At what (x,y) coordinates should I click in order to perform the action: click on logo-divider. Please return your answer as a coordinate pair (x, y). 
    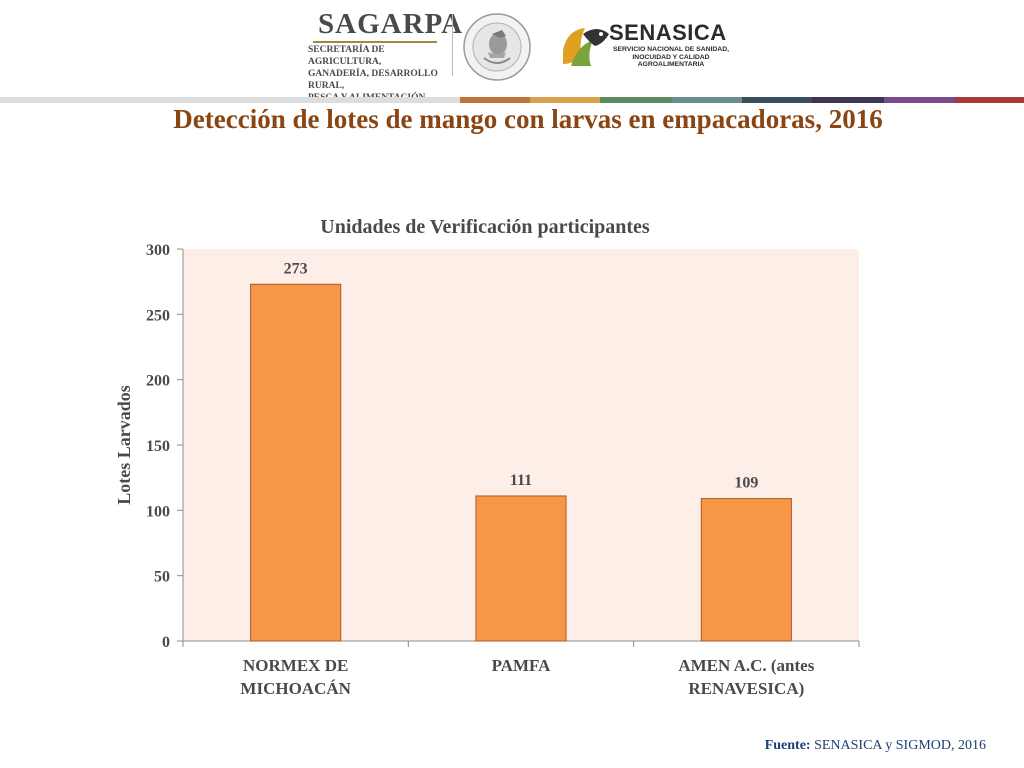
    Looking at the image, I should click on (452, 45).